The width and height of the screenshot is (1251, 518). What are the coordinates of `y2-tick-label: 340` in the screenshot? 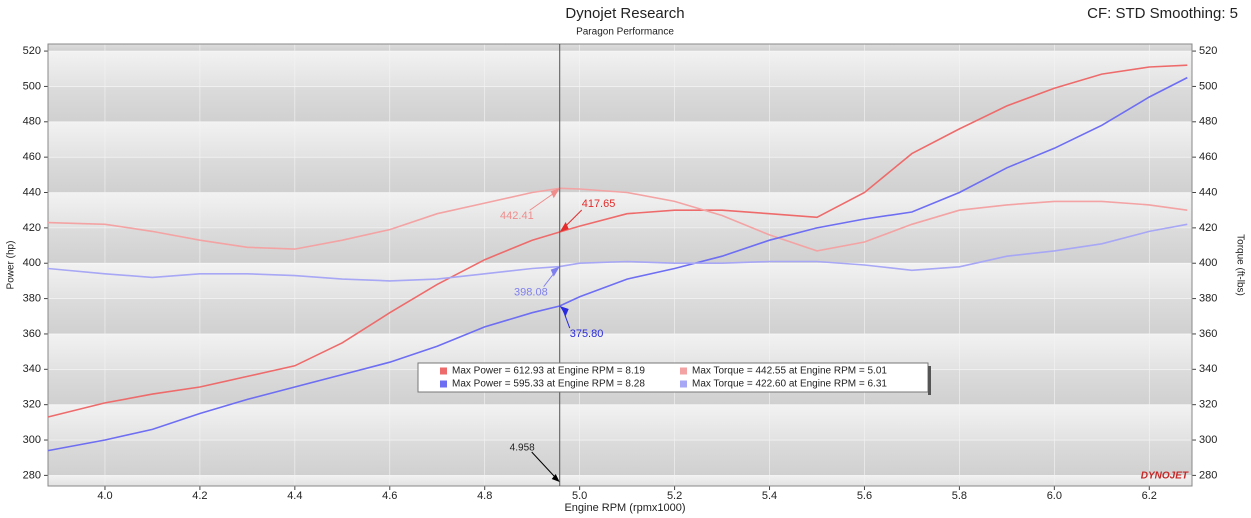 It's located at (1208, 369).